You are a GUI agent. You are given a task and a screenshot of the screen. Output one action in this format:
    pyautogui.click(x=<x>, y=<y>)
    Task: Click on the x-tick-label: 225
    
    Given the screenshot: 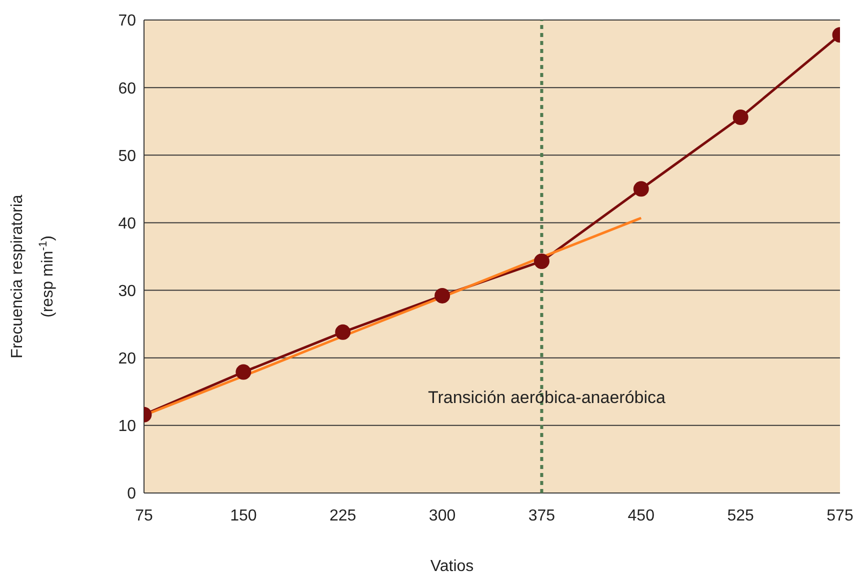 What is the action you would take?
    pyautogui.click(x=343, y=515)
    